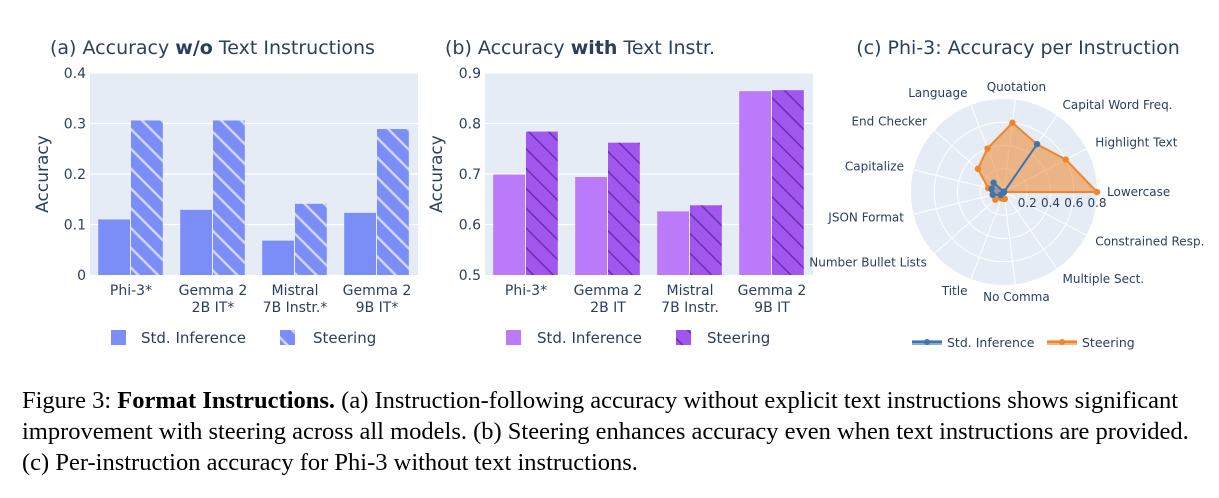  Describe the element at coordinates (470, 276) in the screenshot. I see `panel-b-ytick-label: 0.5` at that location.